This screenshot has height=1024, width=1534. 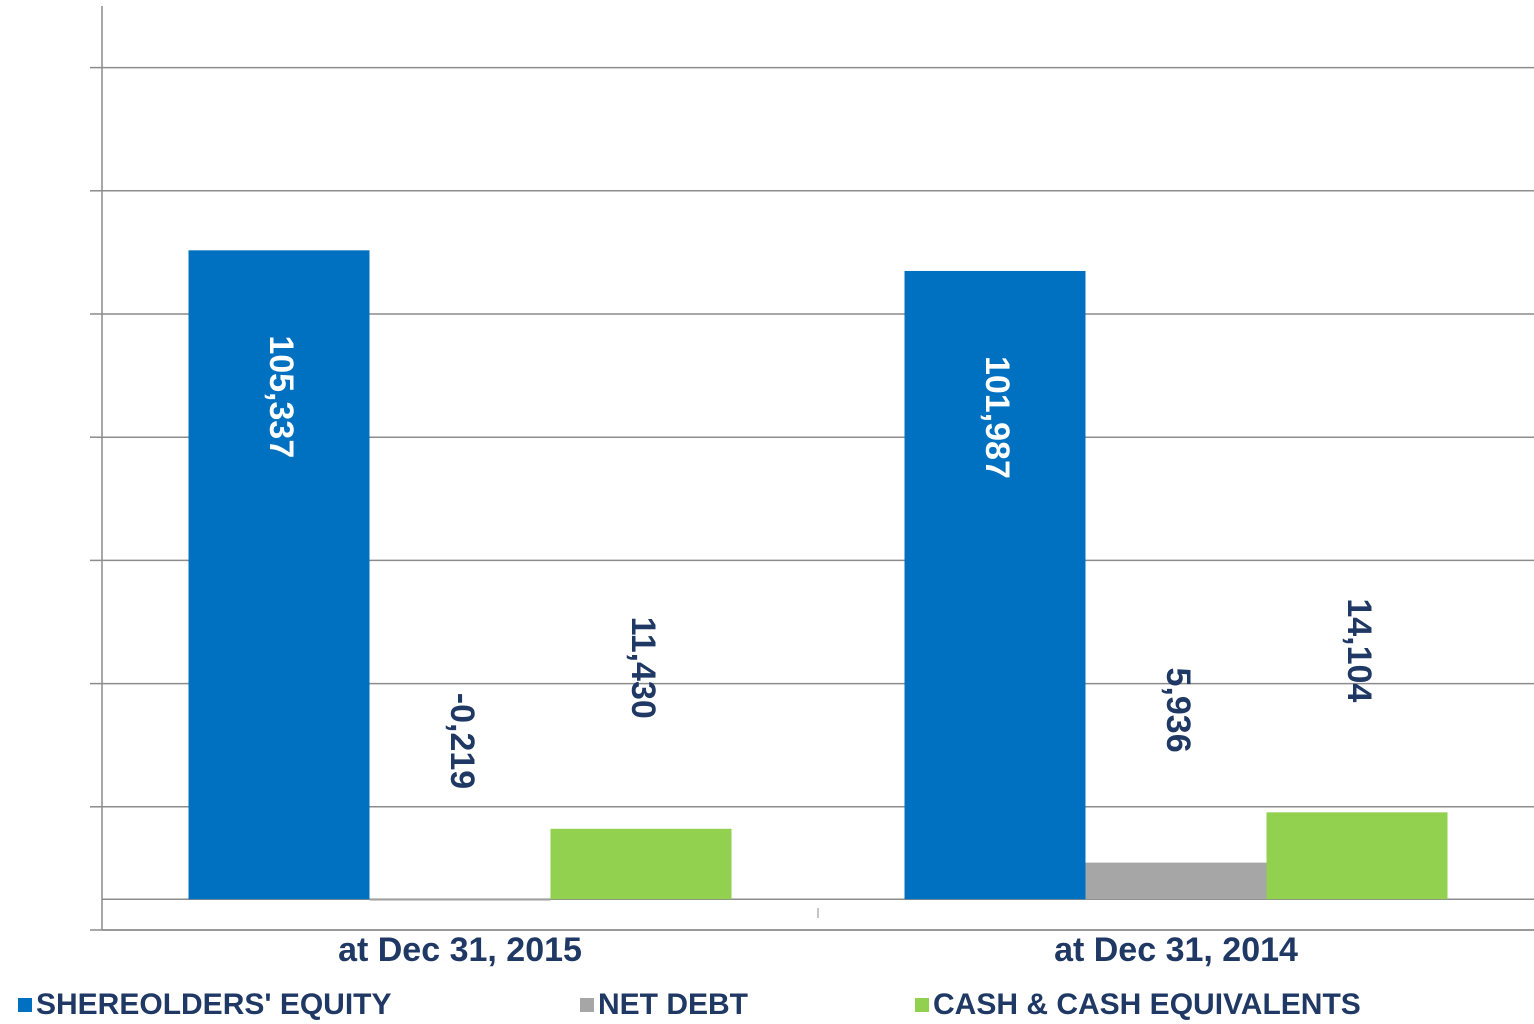 I want to click on legend-label: NET DEBT, so click(x=673, y=1004).